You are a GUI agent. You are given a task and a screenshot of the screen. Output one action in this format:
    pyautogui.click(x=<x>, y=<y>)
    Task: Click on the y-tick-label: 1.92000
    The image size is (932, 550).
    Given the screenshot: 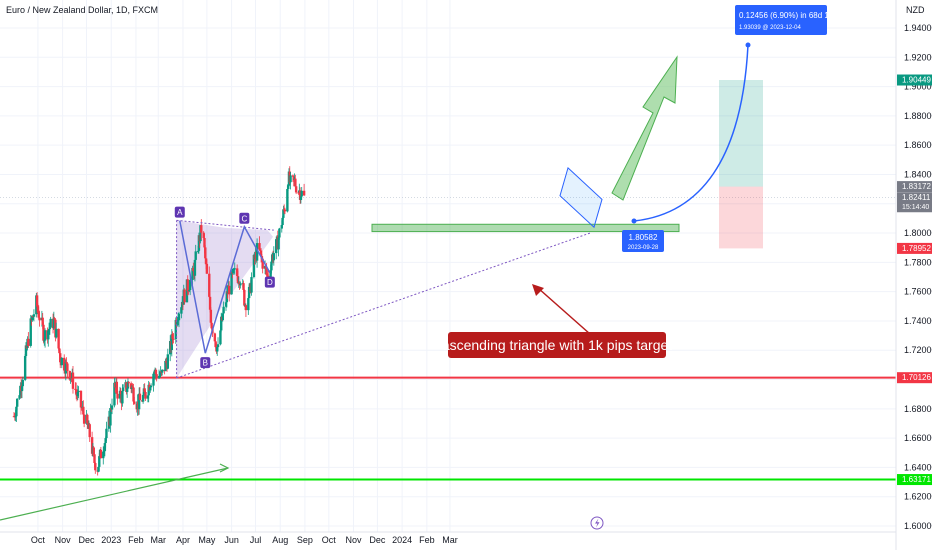 What is the action you would take?
    pyautogui.click(x=918, y=57)
    